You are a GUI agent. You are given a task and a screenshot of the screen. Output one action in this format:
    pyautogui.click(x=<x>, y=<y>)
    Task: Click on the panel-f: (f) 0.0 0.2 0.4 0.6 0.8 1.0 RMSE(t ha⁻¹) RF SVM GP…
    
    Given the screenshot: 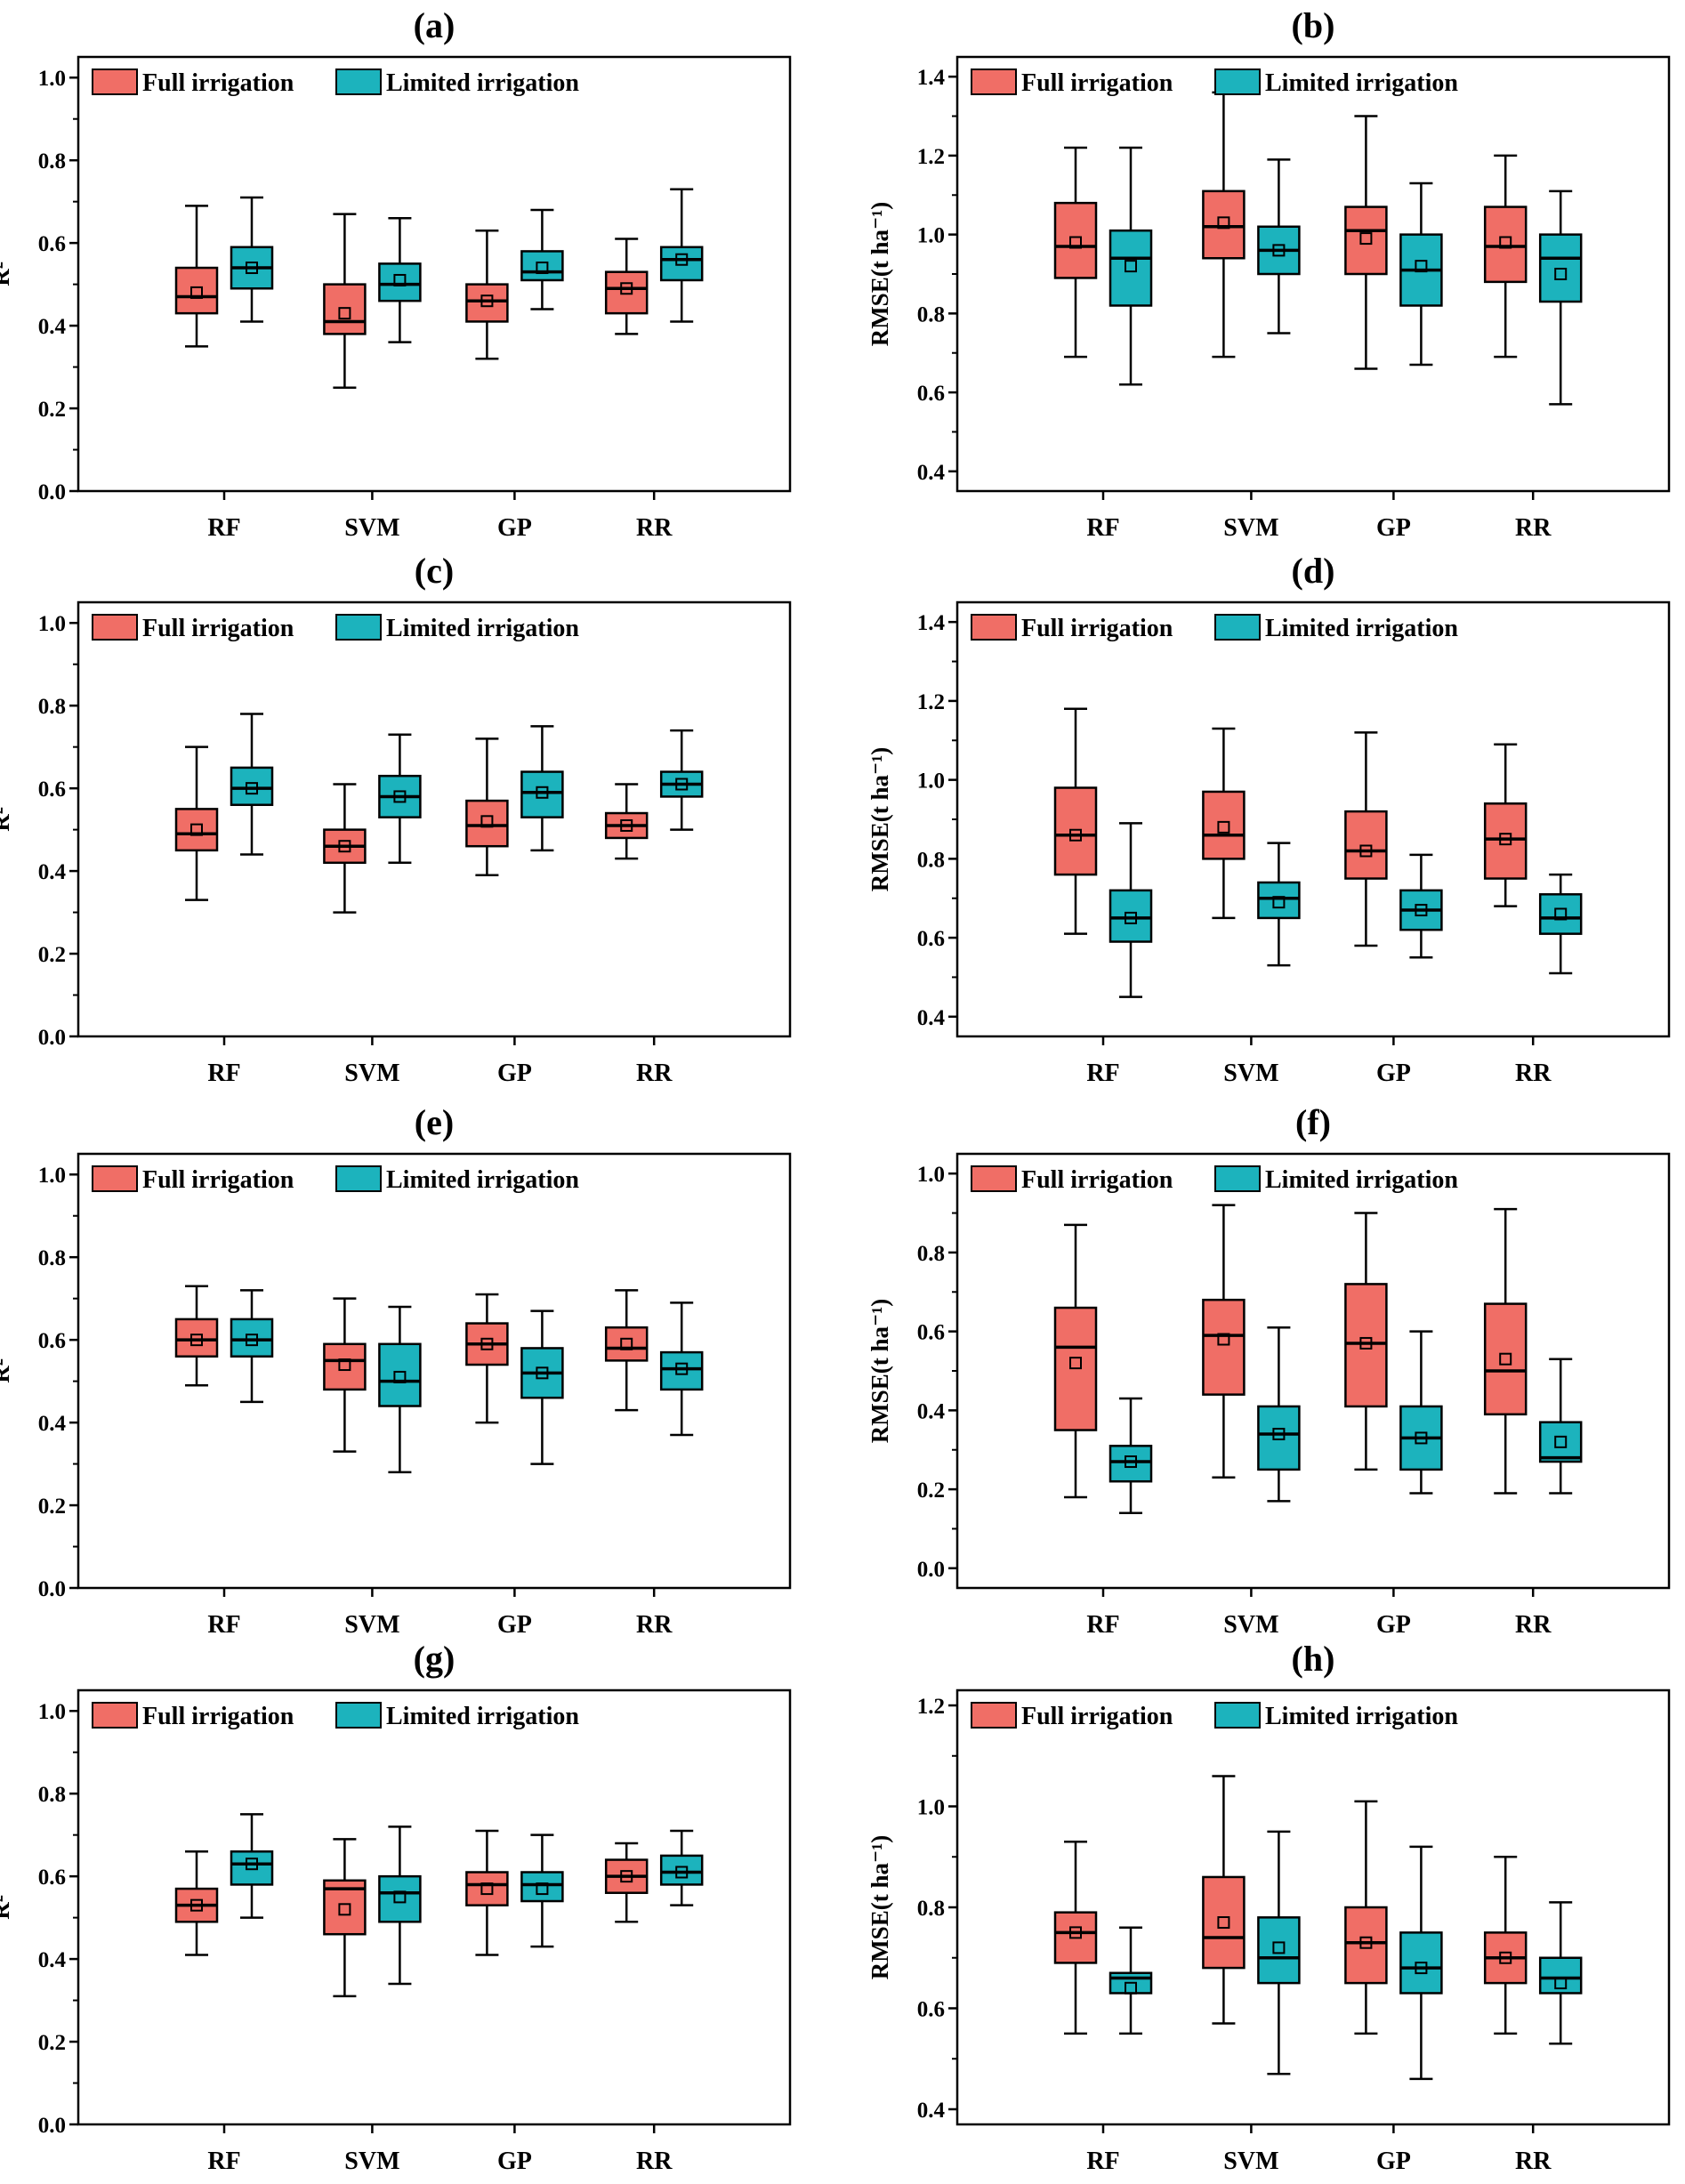 What is the action you would take?
    pyautogui.click(x=1269, y=1370)
    